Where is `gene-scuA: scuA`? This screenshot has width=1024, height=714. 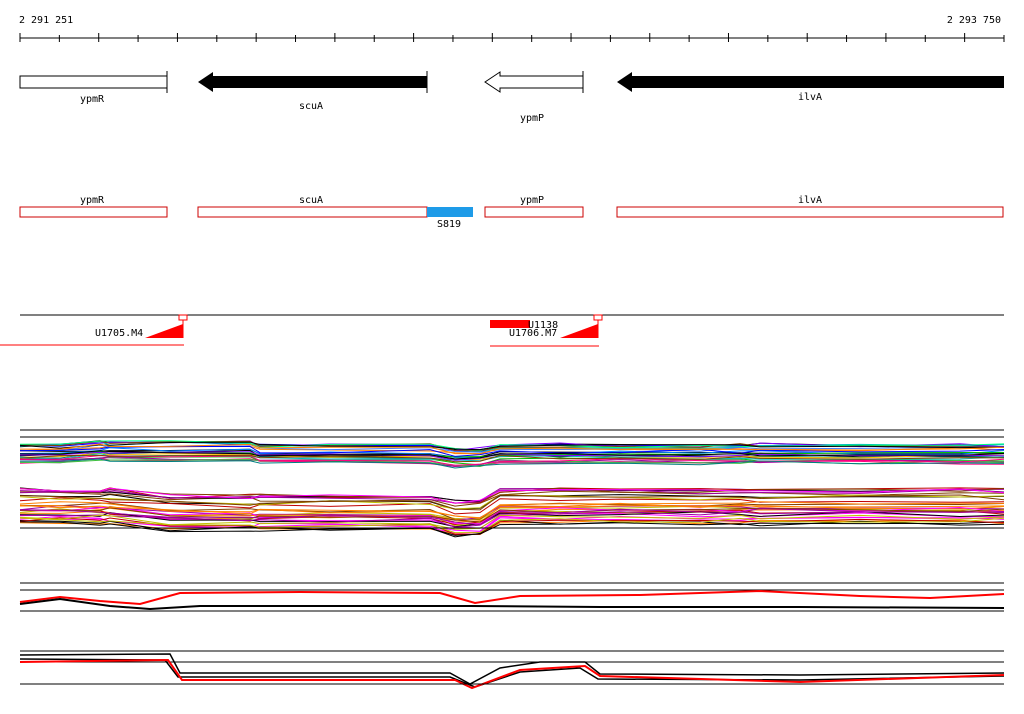
gene-scuA: scuA is located at coordinates (313, 91).